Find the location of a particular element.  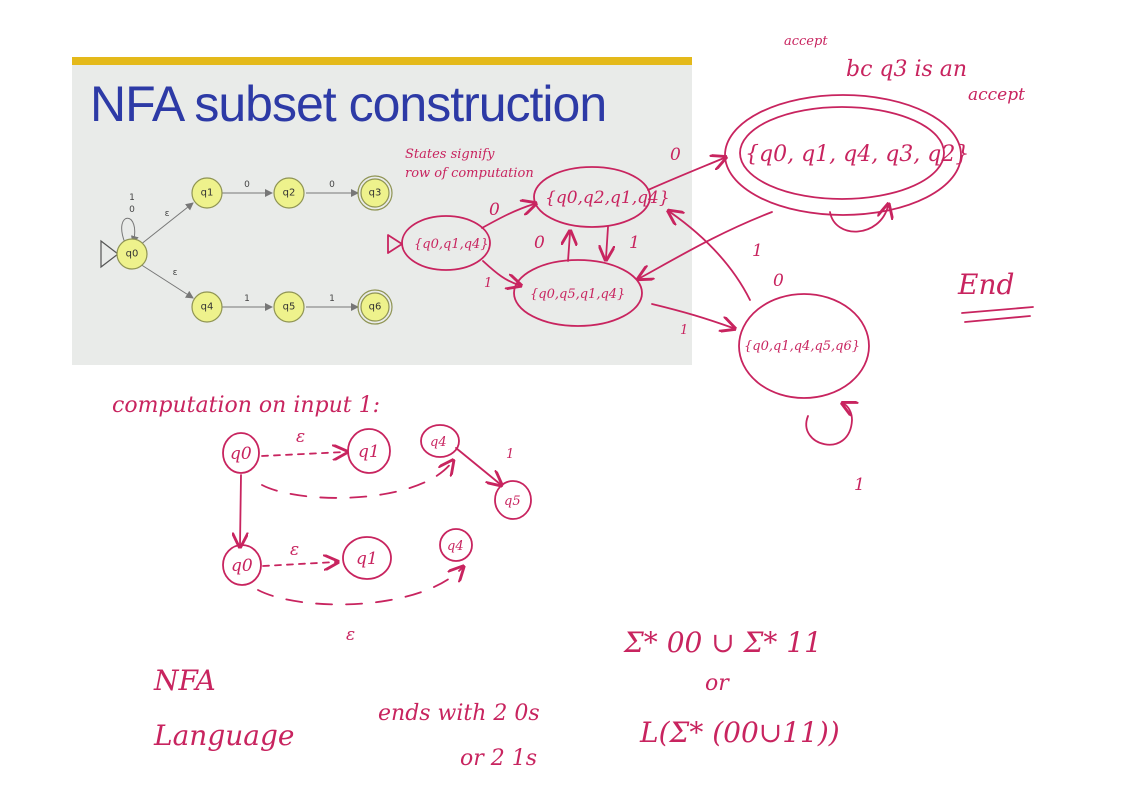

nfa-diagram: 1 0 ε ε 0 0 1 1 q0 q1 q2 q3 q4 is located at coordinates (246, 250).